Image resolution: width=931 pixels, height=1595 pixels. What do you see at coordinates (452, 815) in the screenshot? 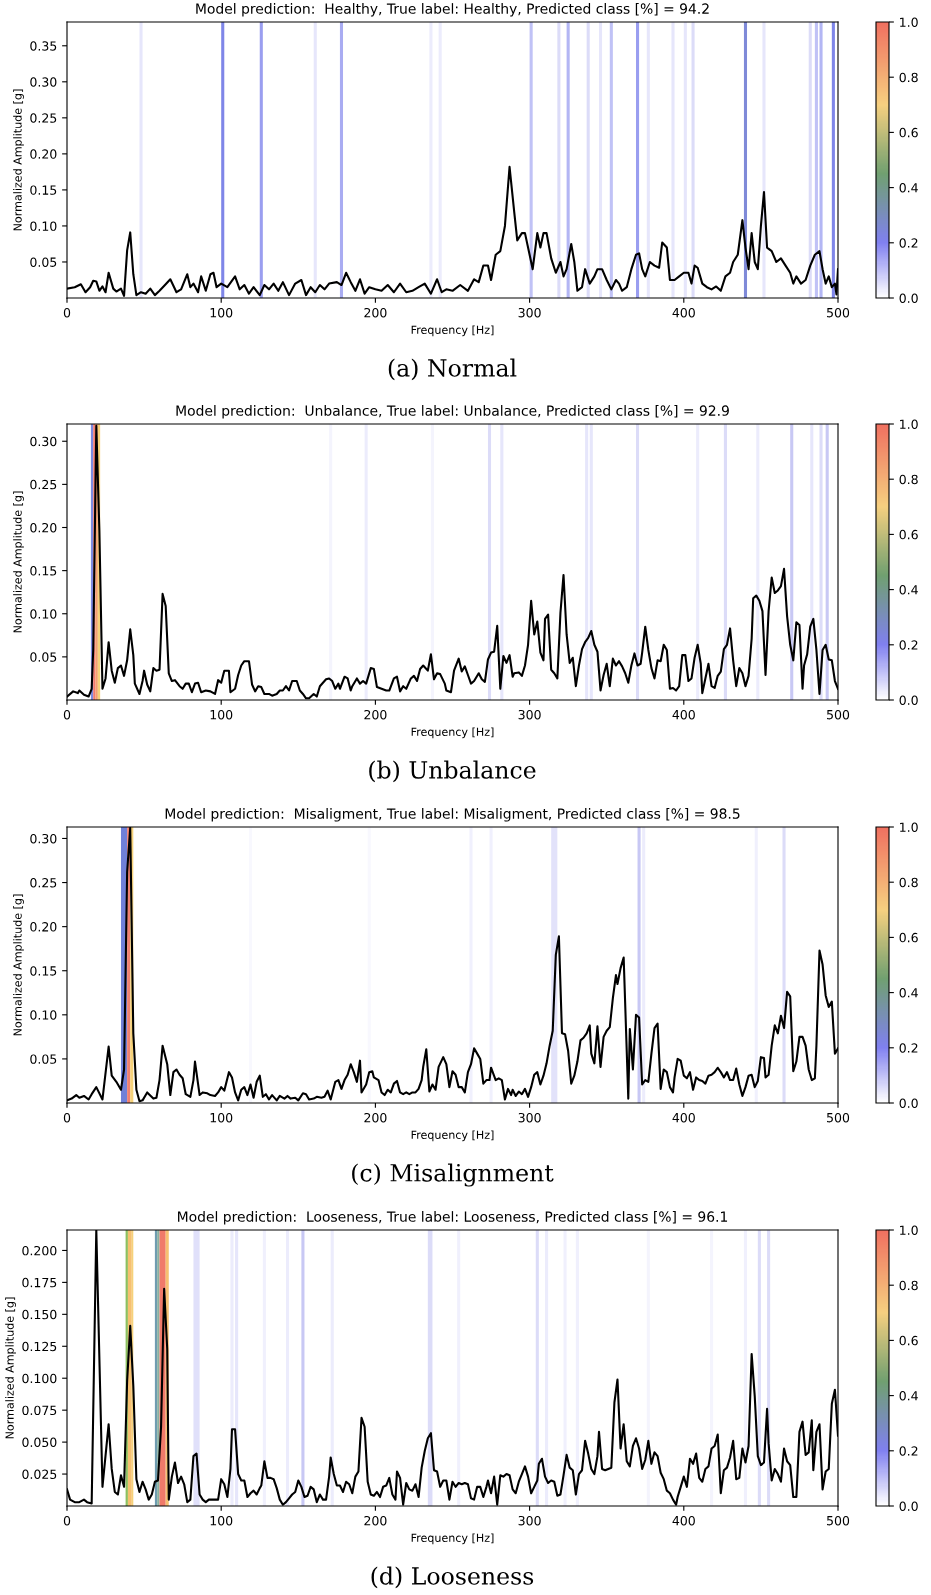
I see `chart-title: Model prediction: Misaligment, True label: Misaligment, Predicted class [%] = 98.5` at bounding box center [452, 815].